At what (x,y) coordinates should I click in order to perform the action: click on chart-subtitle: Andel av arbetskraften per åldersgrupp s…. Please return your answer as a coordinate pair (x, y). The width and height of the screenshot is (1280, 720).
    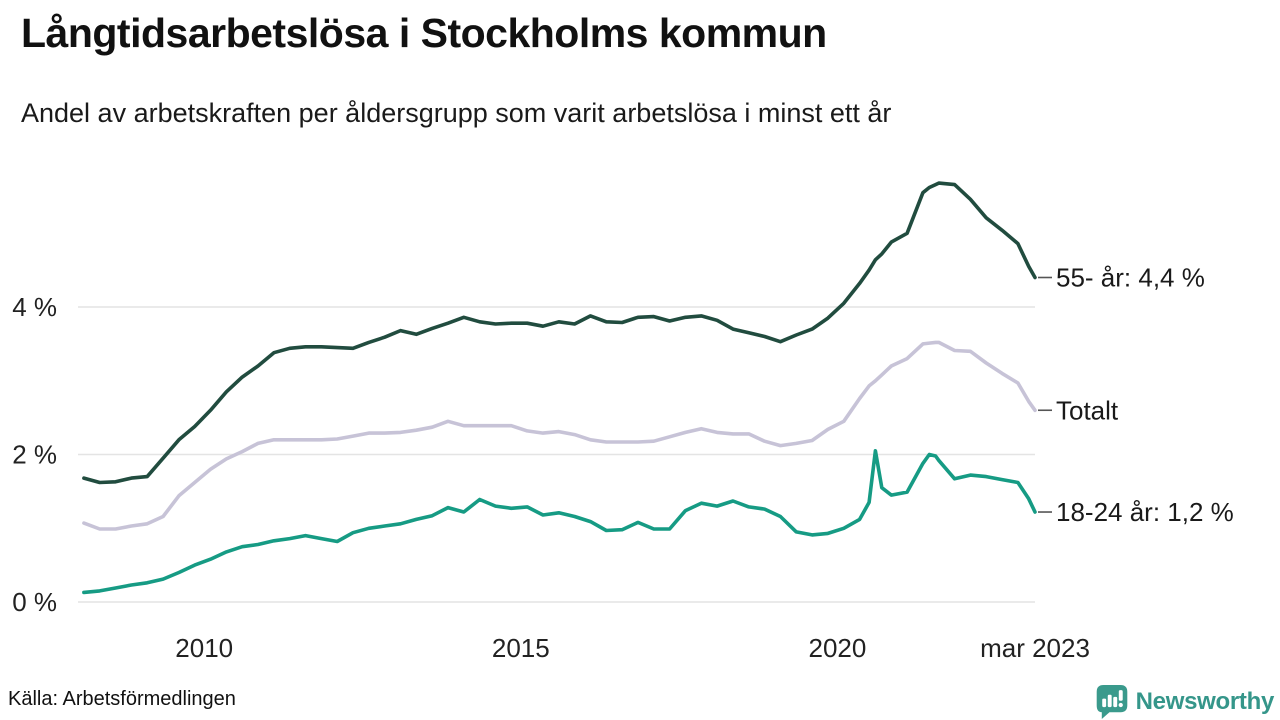
    Looking at the image, I should click on (456, 113).